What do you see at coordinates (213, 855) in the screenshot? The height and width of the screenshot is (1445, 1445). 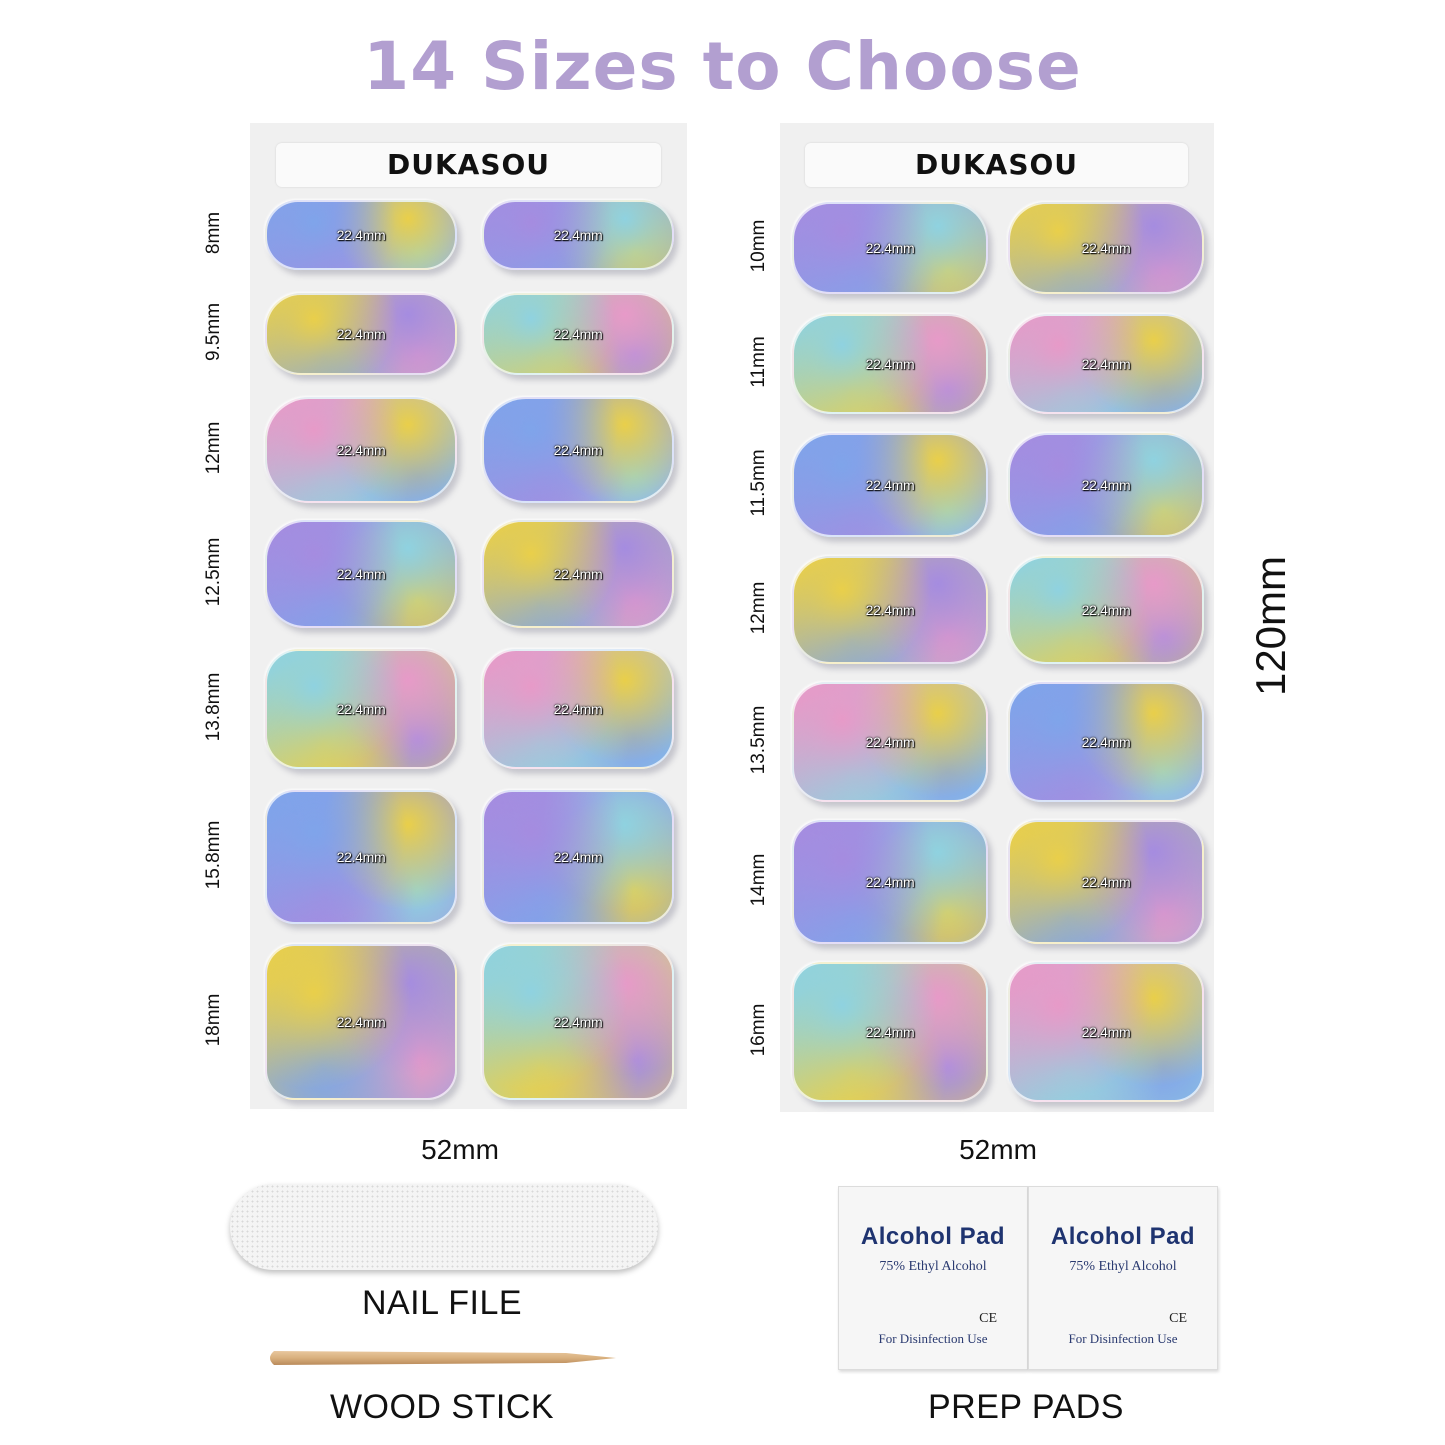 I see `left-size-label: 15.8mm` at bounding box center [213, 855].